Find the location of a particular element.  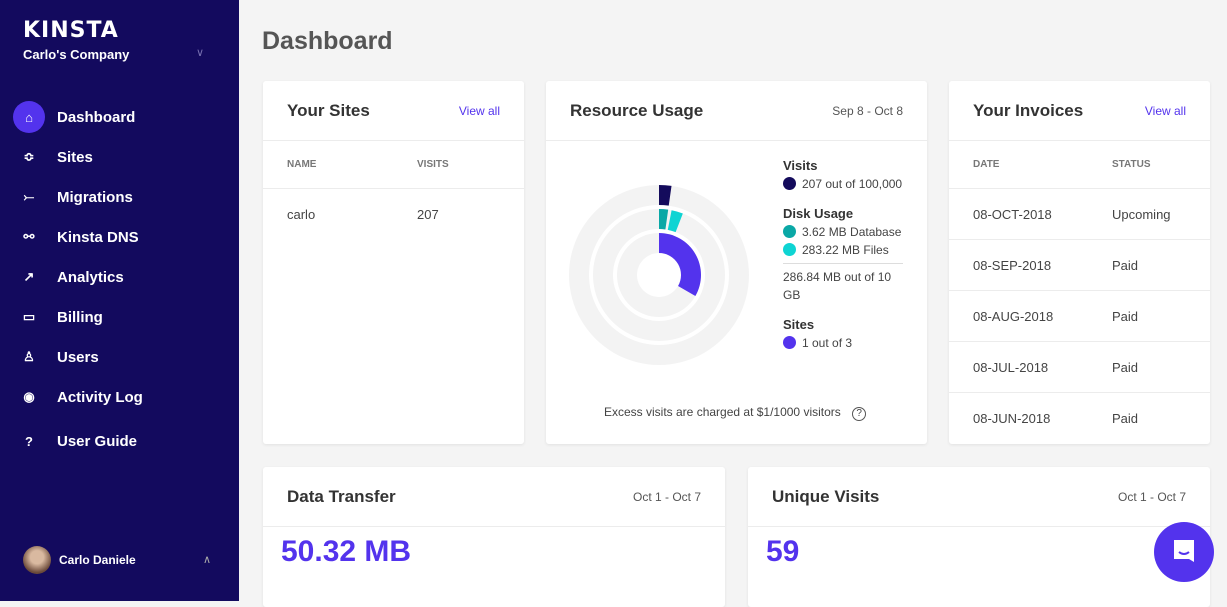

table-row: 08-AUG-2018 Paid is located at coordinates (1079, 316).